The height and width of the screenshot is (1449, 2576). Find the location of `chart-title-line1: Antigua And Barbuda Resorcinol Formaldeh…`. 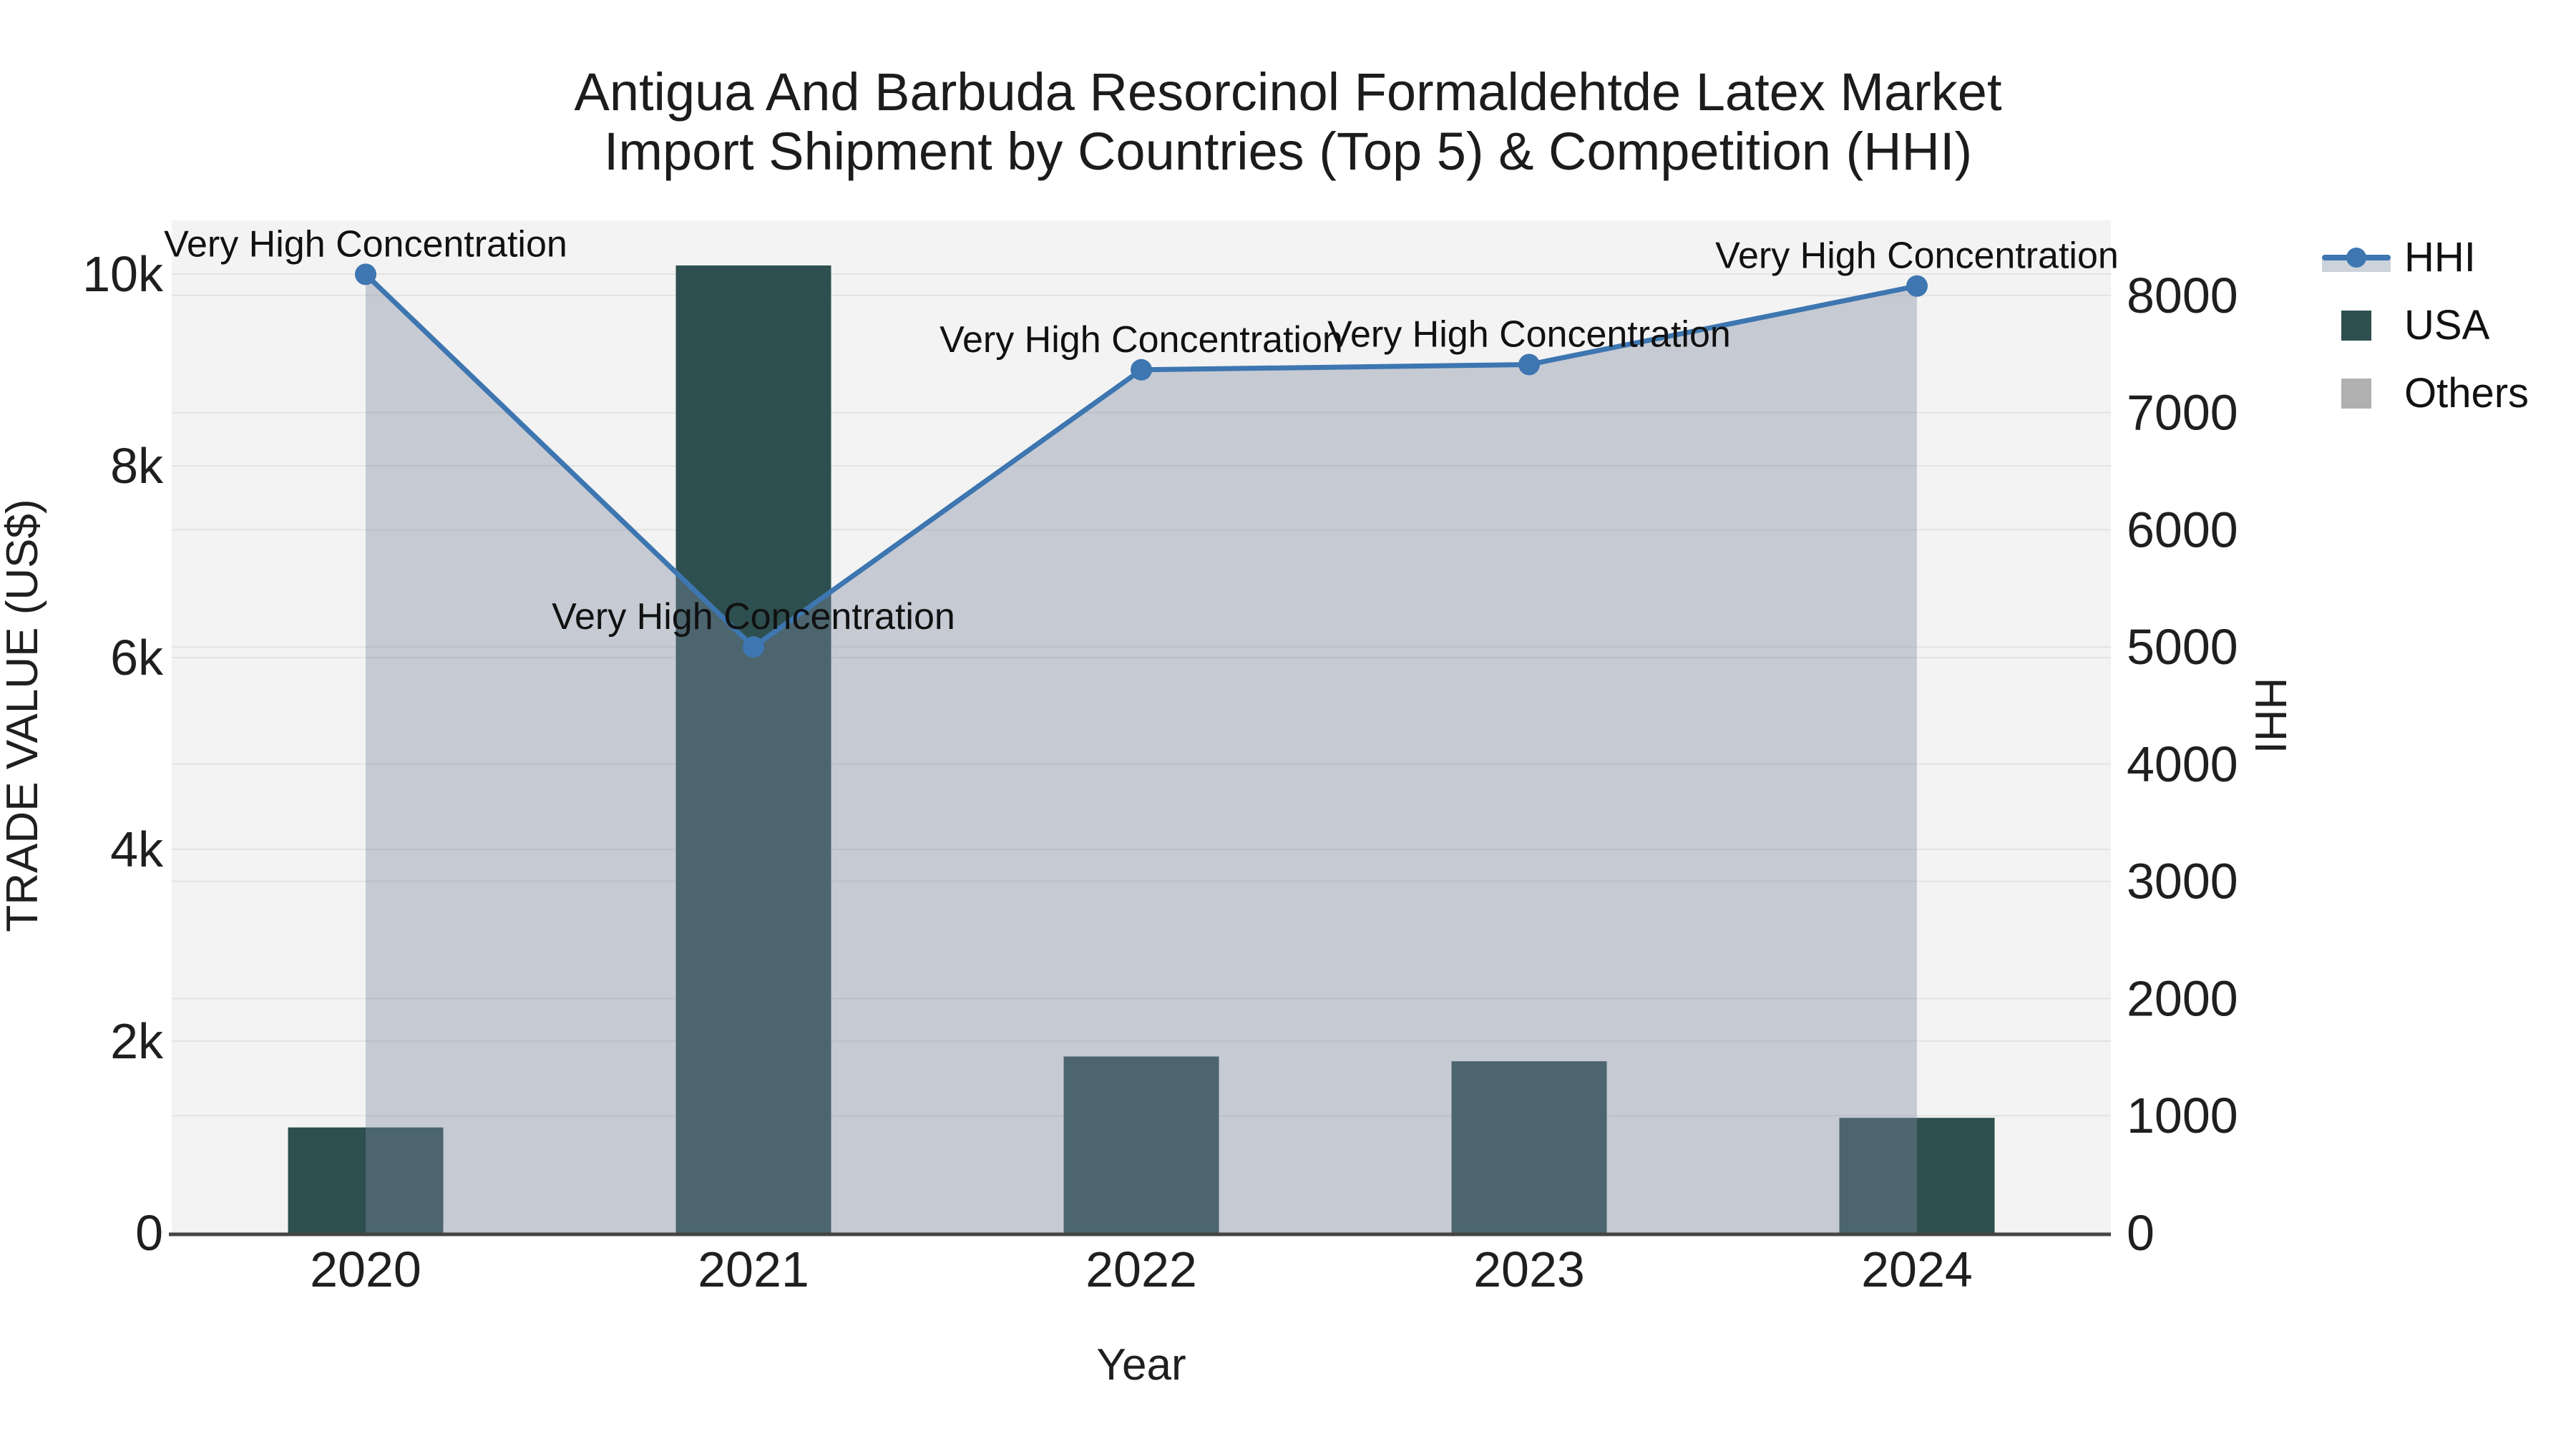

chart-title-line1: Antigua And Barbuda Resorcinol Formaldeh… is located at coordinates (1288, 92).